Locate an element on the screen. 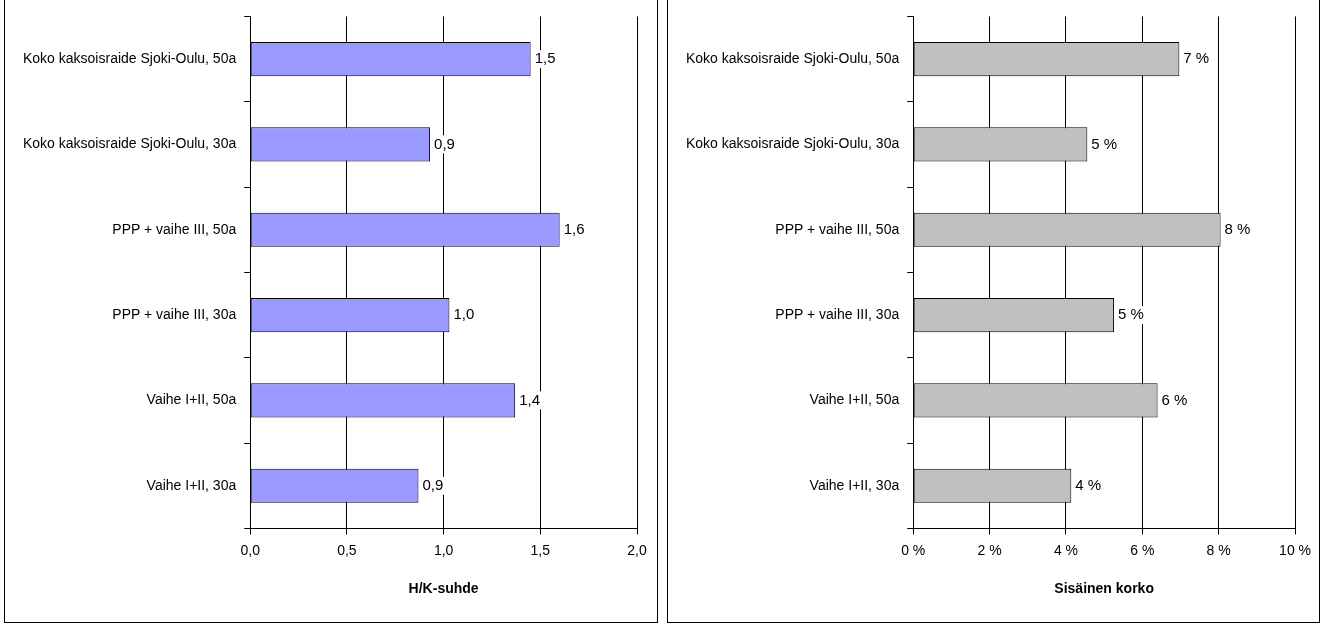  x-tick-label: 0,0 is located at coordinates (250, 549).